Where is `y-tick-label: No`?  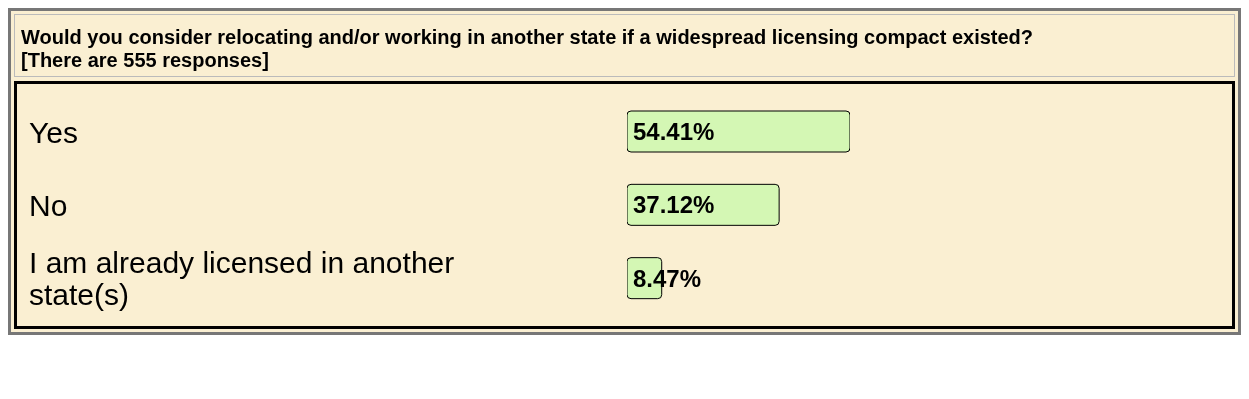 y-tick-label: No is located at coordinates (48, 205).